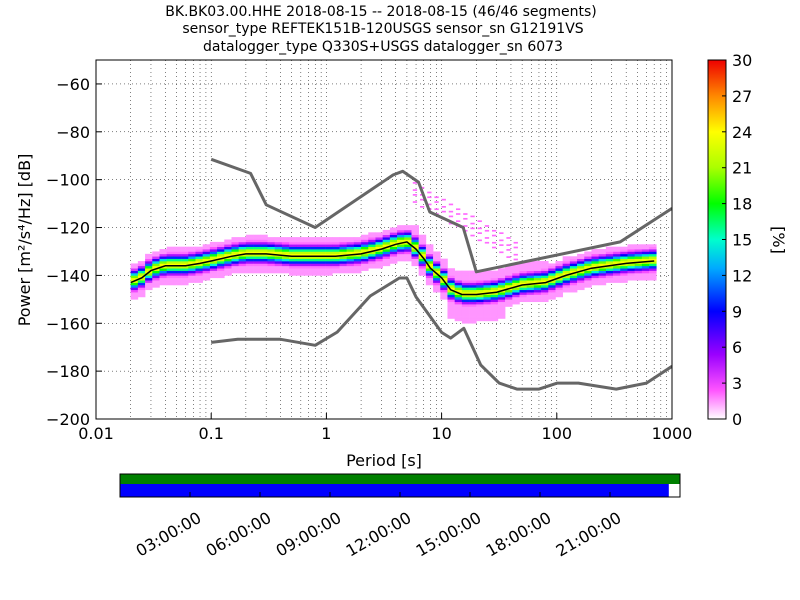 Image resolution: width=800 pixels, height=600 pixels. I want to click on time-tick-label: 06:00:00, so click(239, 534).